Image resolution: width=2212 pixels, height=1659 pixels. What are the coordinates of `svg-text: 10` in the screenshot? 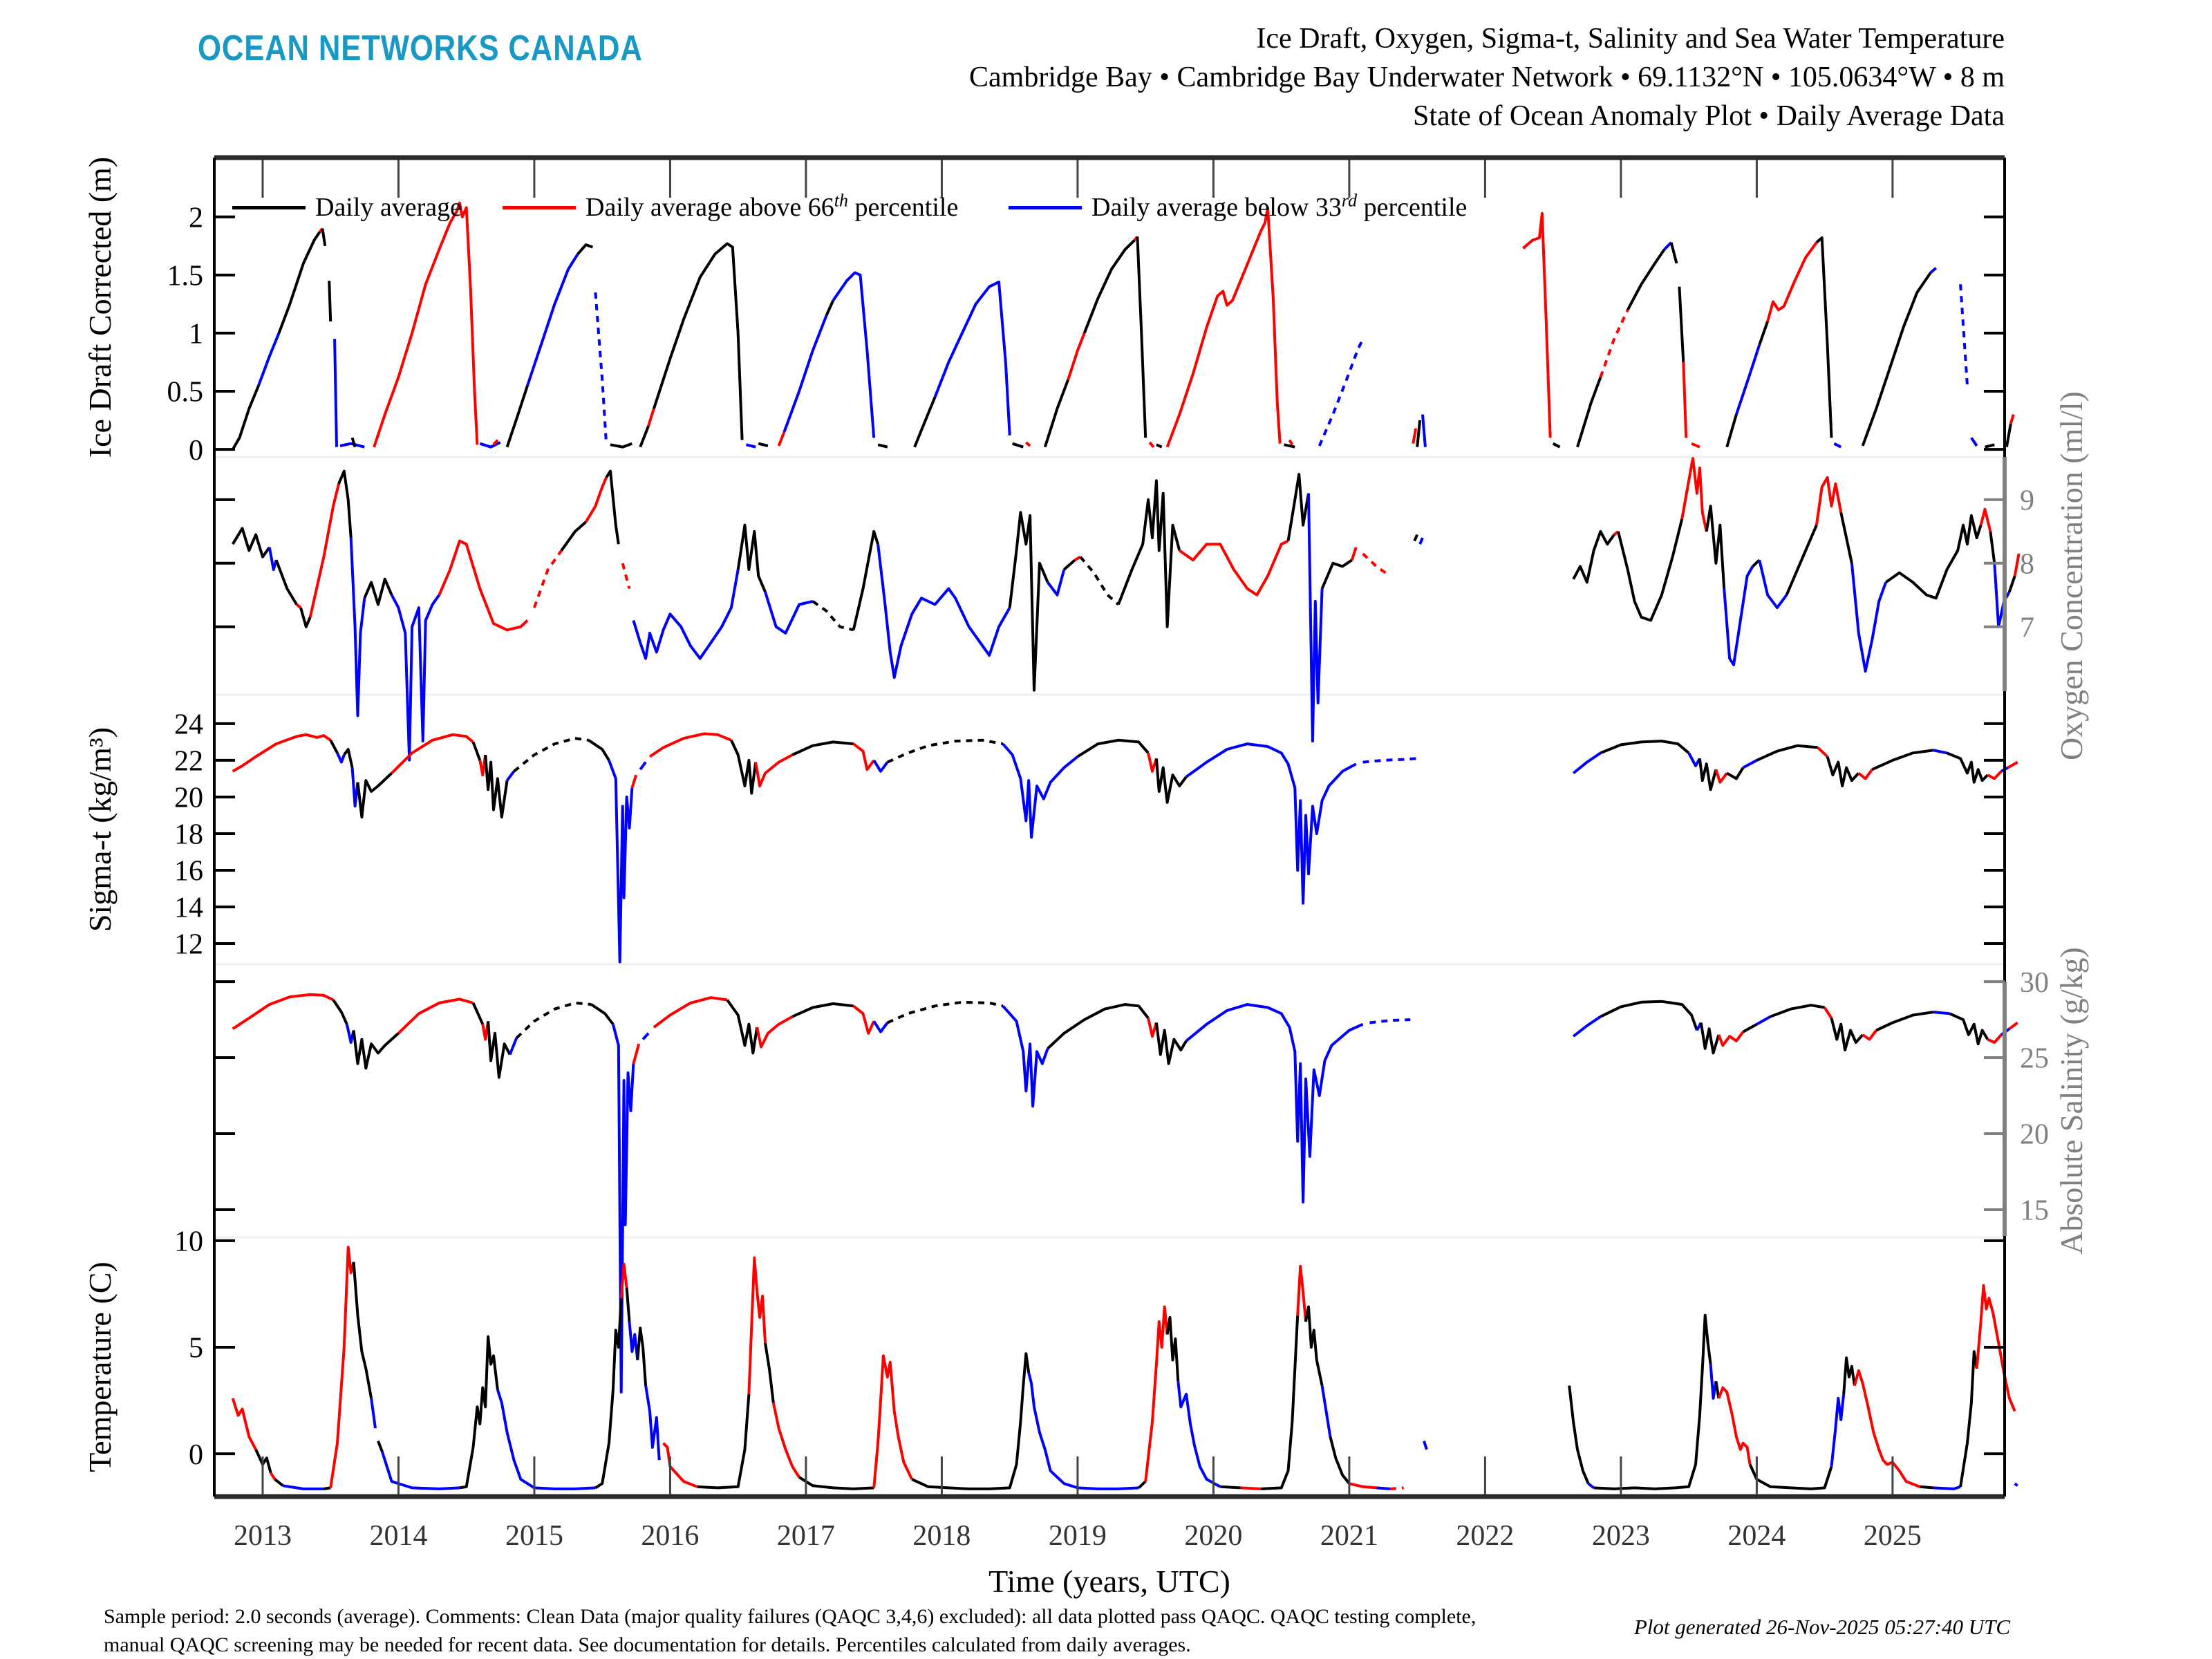 It's located at (188, 1242).